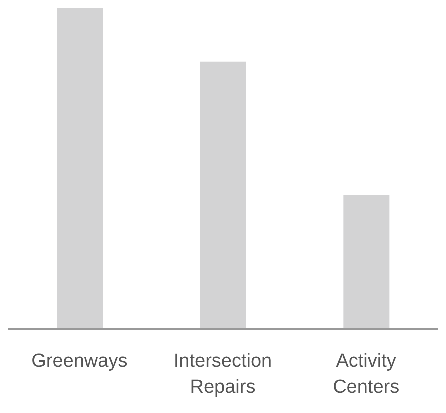  Describe the element at coordinates (223, 374) in the screenshot. I see `x-tick-label: Intersection Repairs` at that location.